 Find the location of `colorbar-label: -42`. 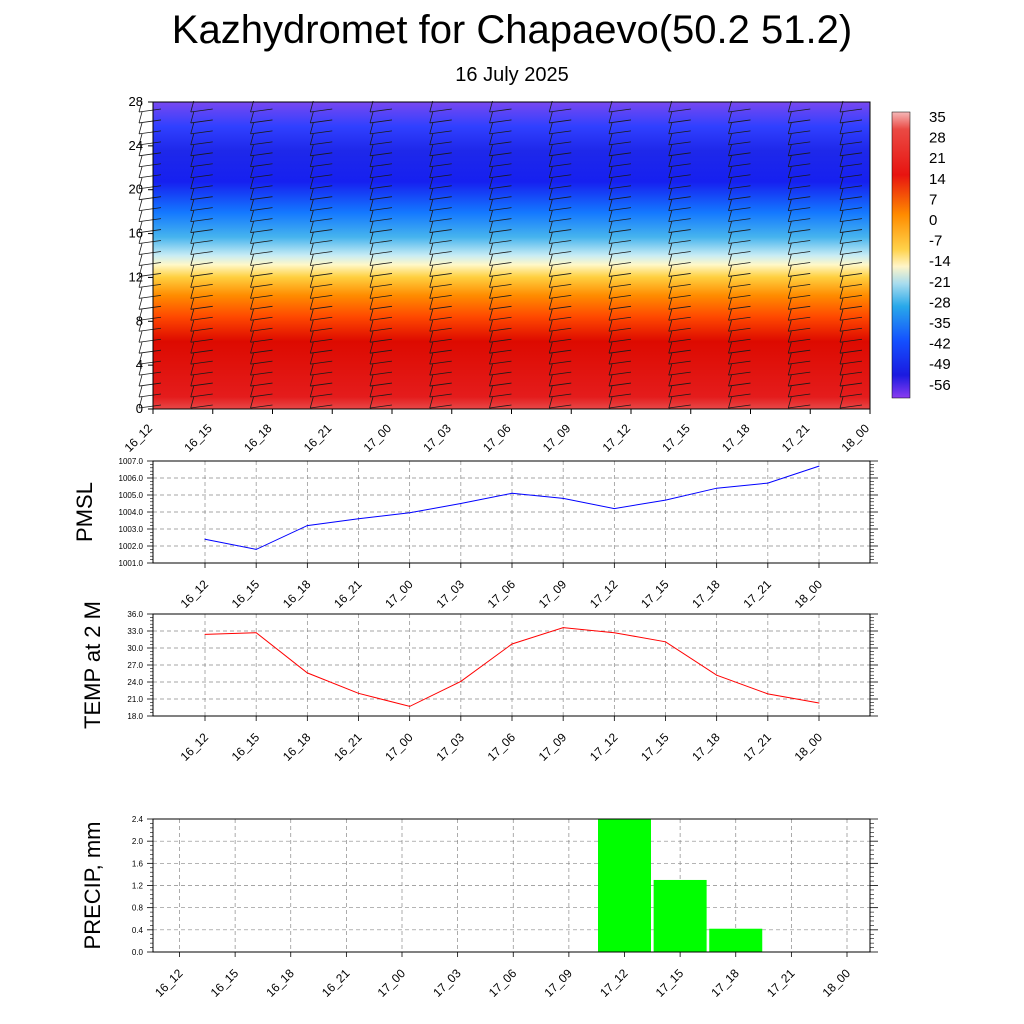

colorbar-label: -42 is located at coordinates (940, 344).